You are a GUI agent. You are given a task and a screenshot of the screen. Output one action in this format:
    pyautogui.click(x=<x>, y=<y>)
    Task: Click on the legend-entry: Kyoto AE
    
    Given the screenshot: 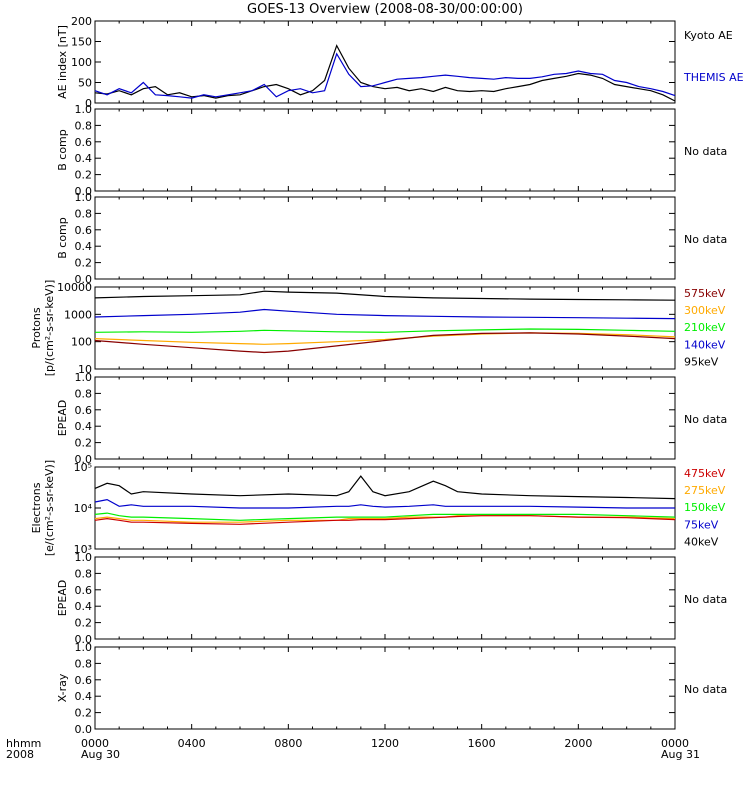 What is the action you would take?
    pyautogui.click(x=708, y=35)
    